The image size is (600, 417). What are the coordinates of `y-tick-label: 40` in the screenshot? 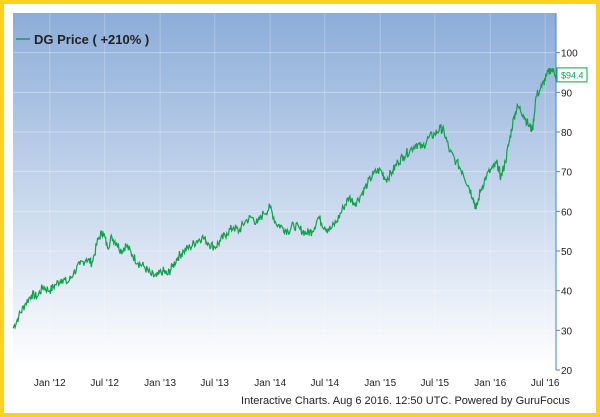 It's located at (567, 292).